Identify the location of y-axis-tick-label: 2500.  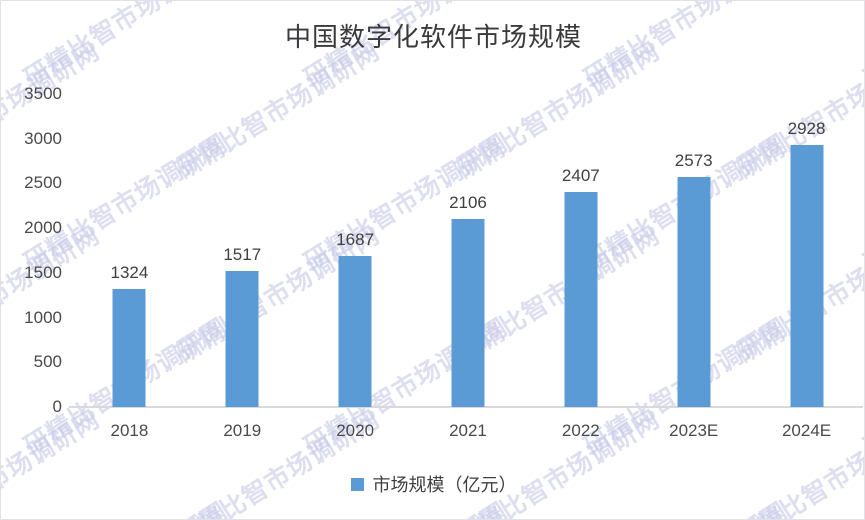
(43, 183).